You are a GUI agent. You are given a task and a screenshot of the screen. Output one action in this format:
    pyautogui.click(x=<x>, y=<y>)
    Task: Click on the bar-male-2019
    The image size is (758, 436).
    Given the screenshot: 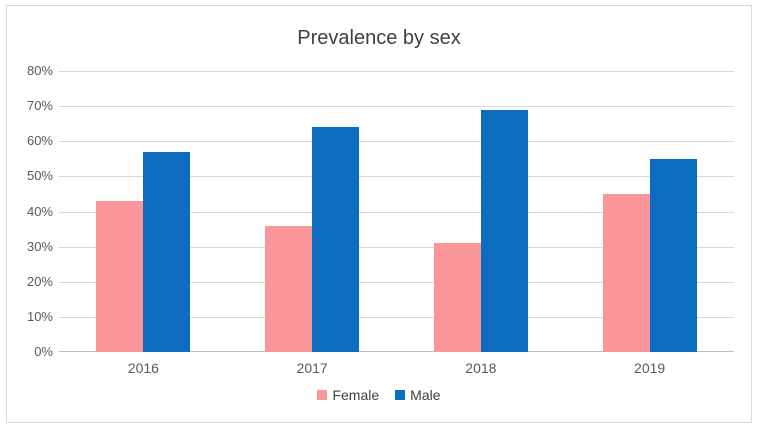 What is the action you would take?
    pyautogui.click(x=673, y=255)
    